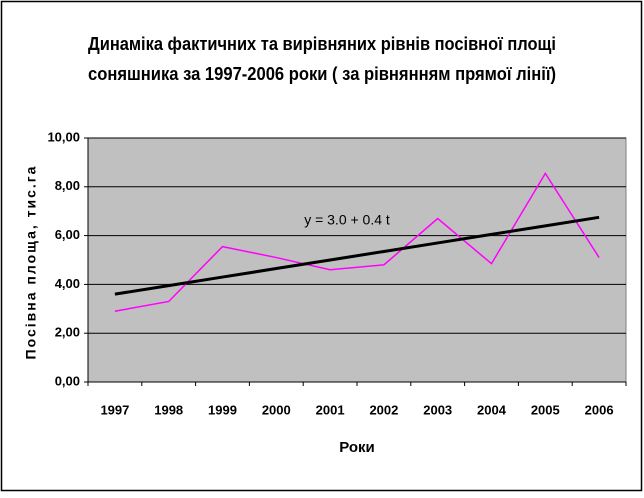  Describe the element at coordinates (599, 409) in the screenshot. I see `x-tick-label: 2006` at that location.